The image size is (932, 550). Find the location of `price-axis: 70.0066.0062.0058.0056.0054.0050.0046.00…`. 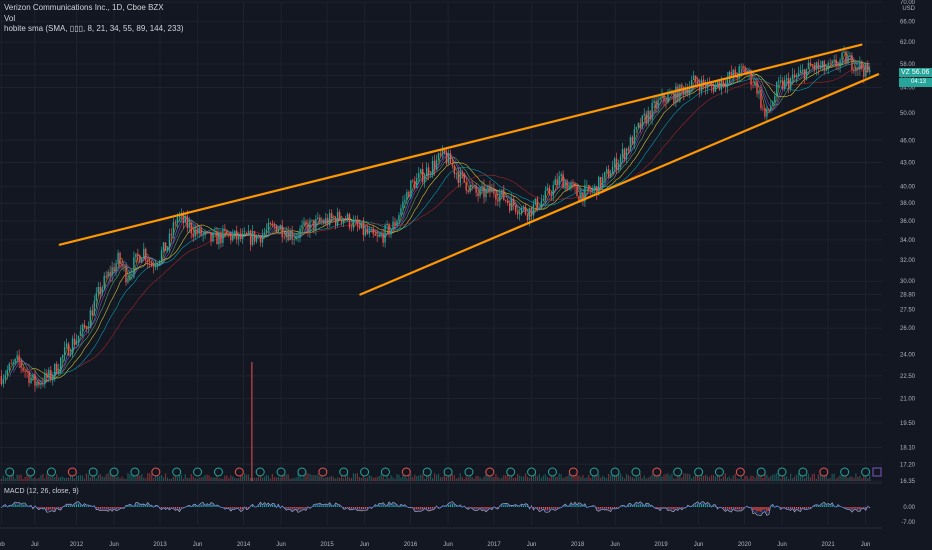

price-axis: 70.0066.0062.0058.0056.0054.0050.0046.00… is located at coordinates (908, 263).